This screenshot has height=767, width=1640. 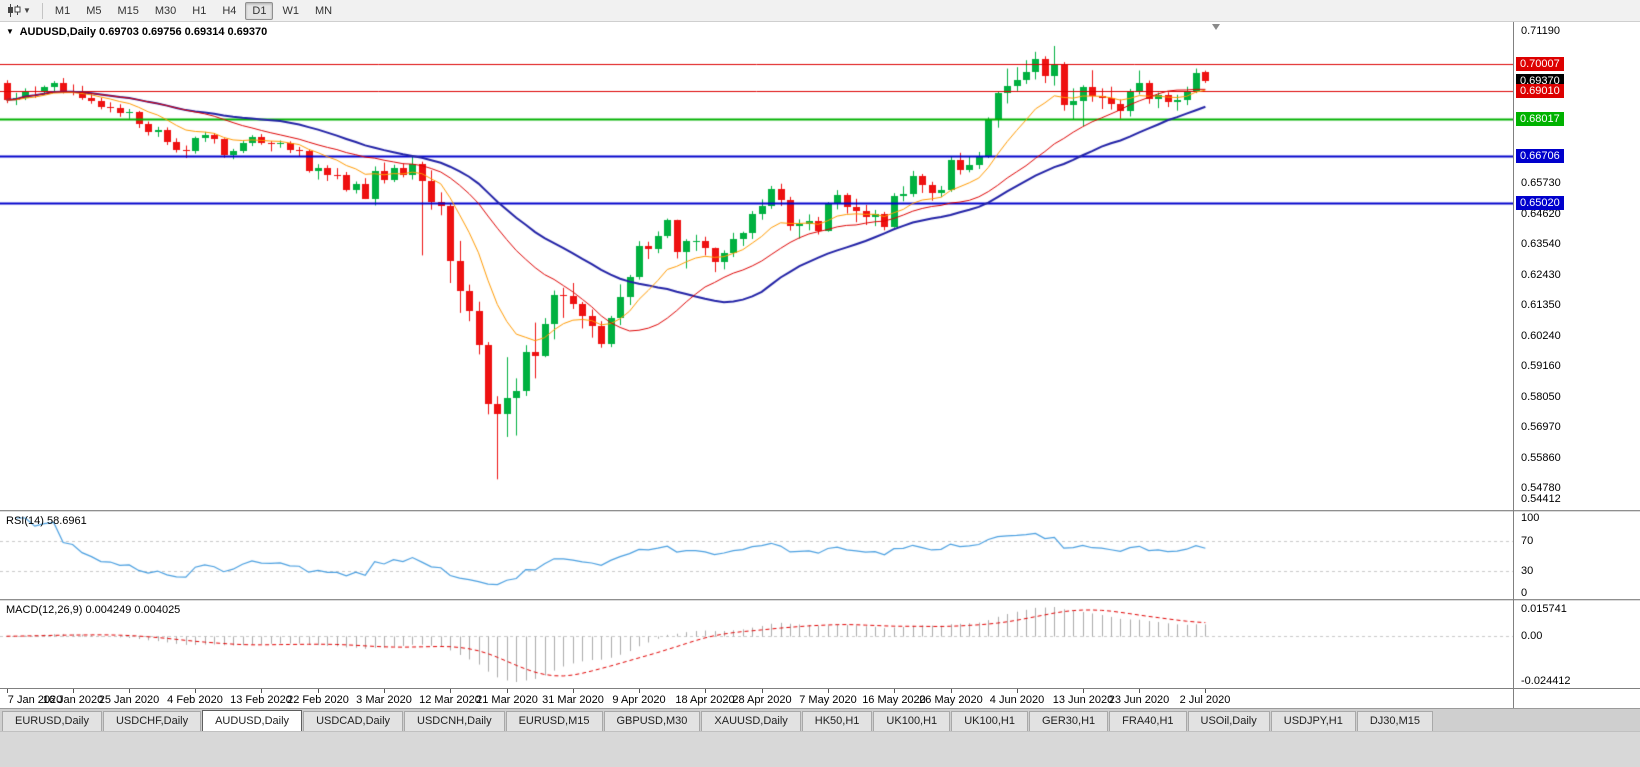 I want to click on date-label: 16 May 2020, so click(x=894, y=700).